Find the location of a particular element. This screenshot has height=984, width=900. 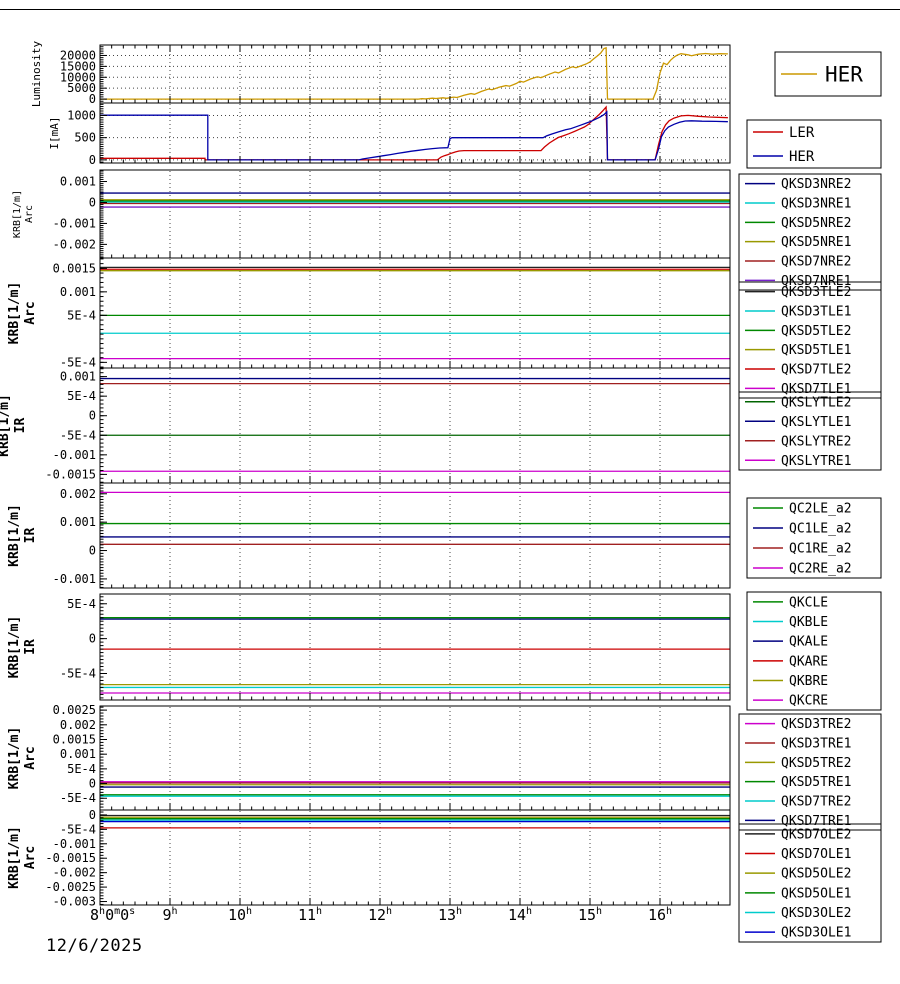

legend-label: QKSD3NRE1 is located at coordinates (816, 204).